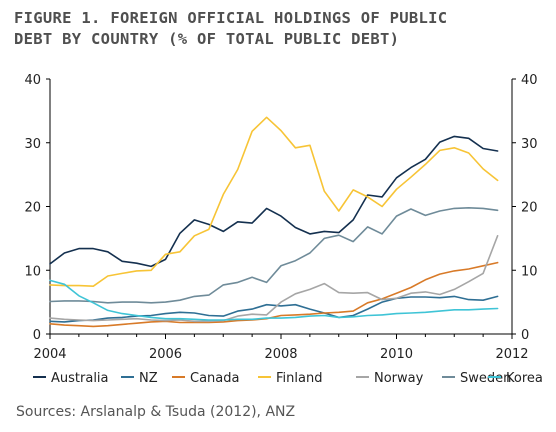  I want to click on legend-label-sweden: Sweden, so click(485, 378).